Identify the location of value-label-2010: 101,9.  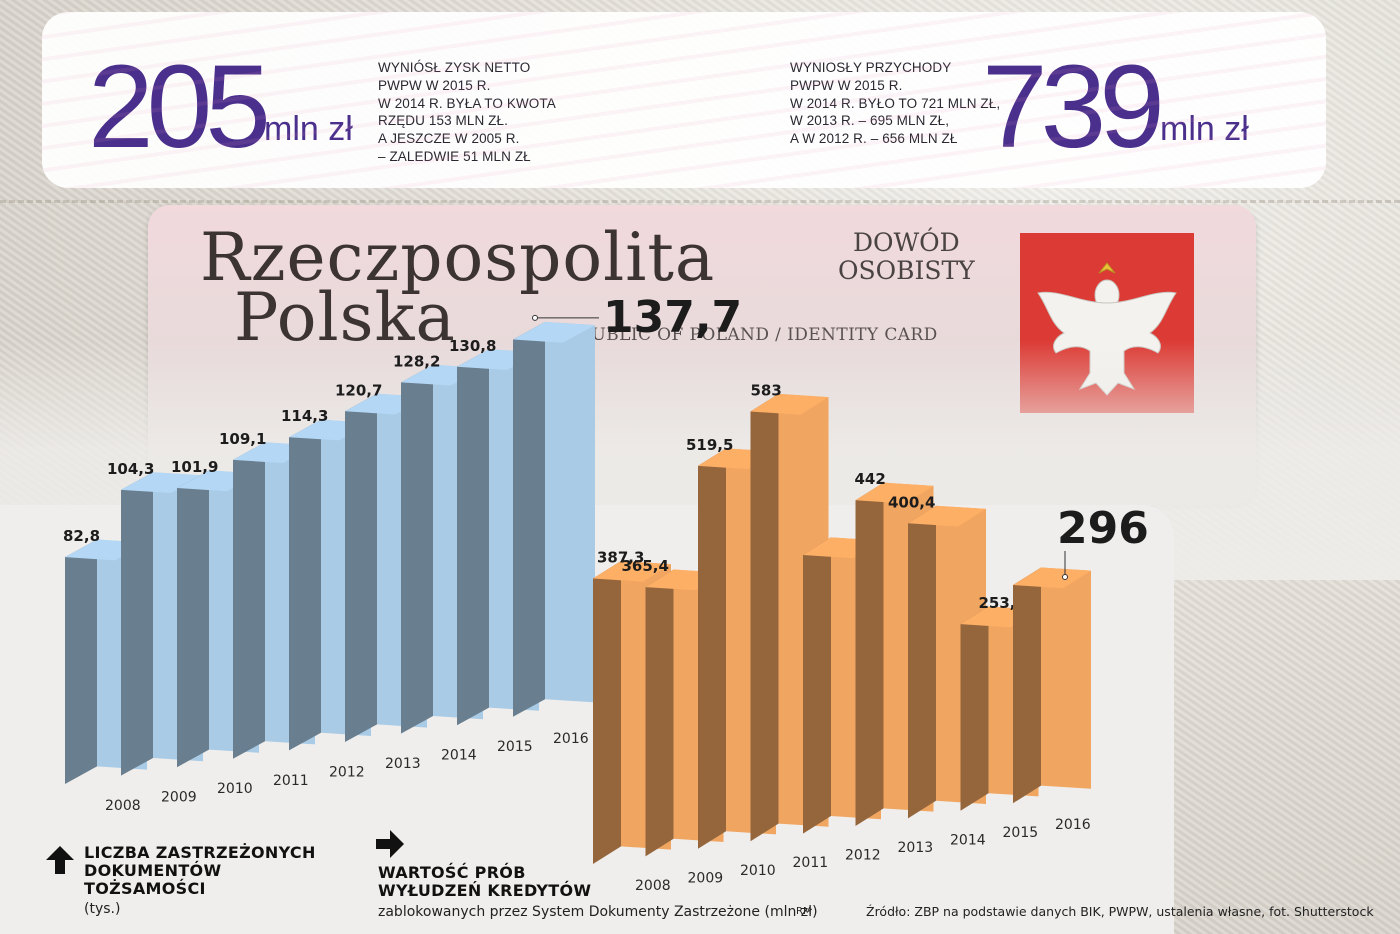
(194, 467).